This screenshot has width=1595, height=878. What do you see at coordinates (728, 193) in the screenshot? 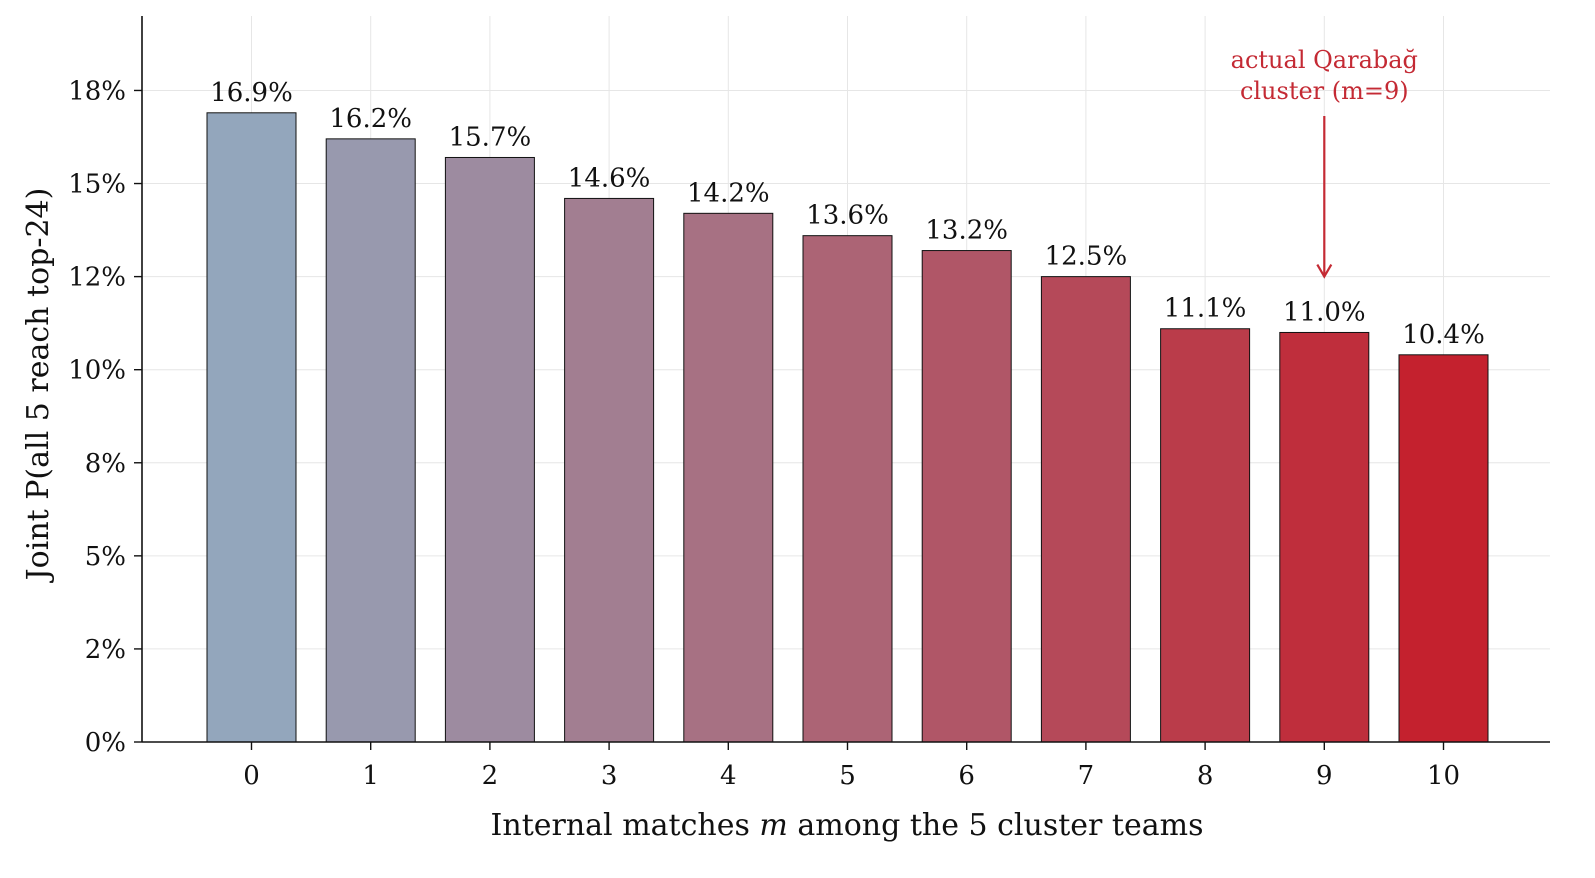
I see `bar-label-4: 14.2%` at bounding box center [728, 193].